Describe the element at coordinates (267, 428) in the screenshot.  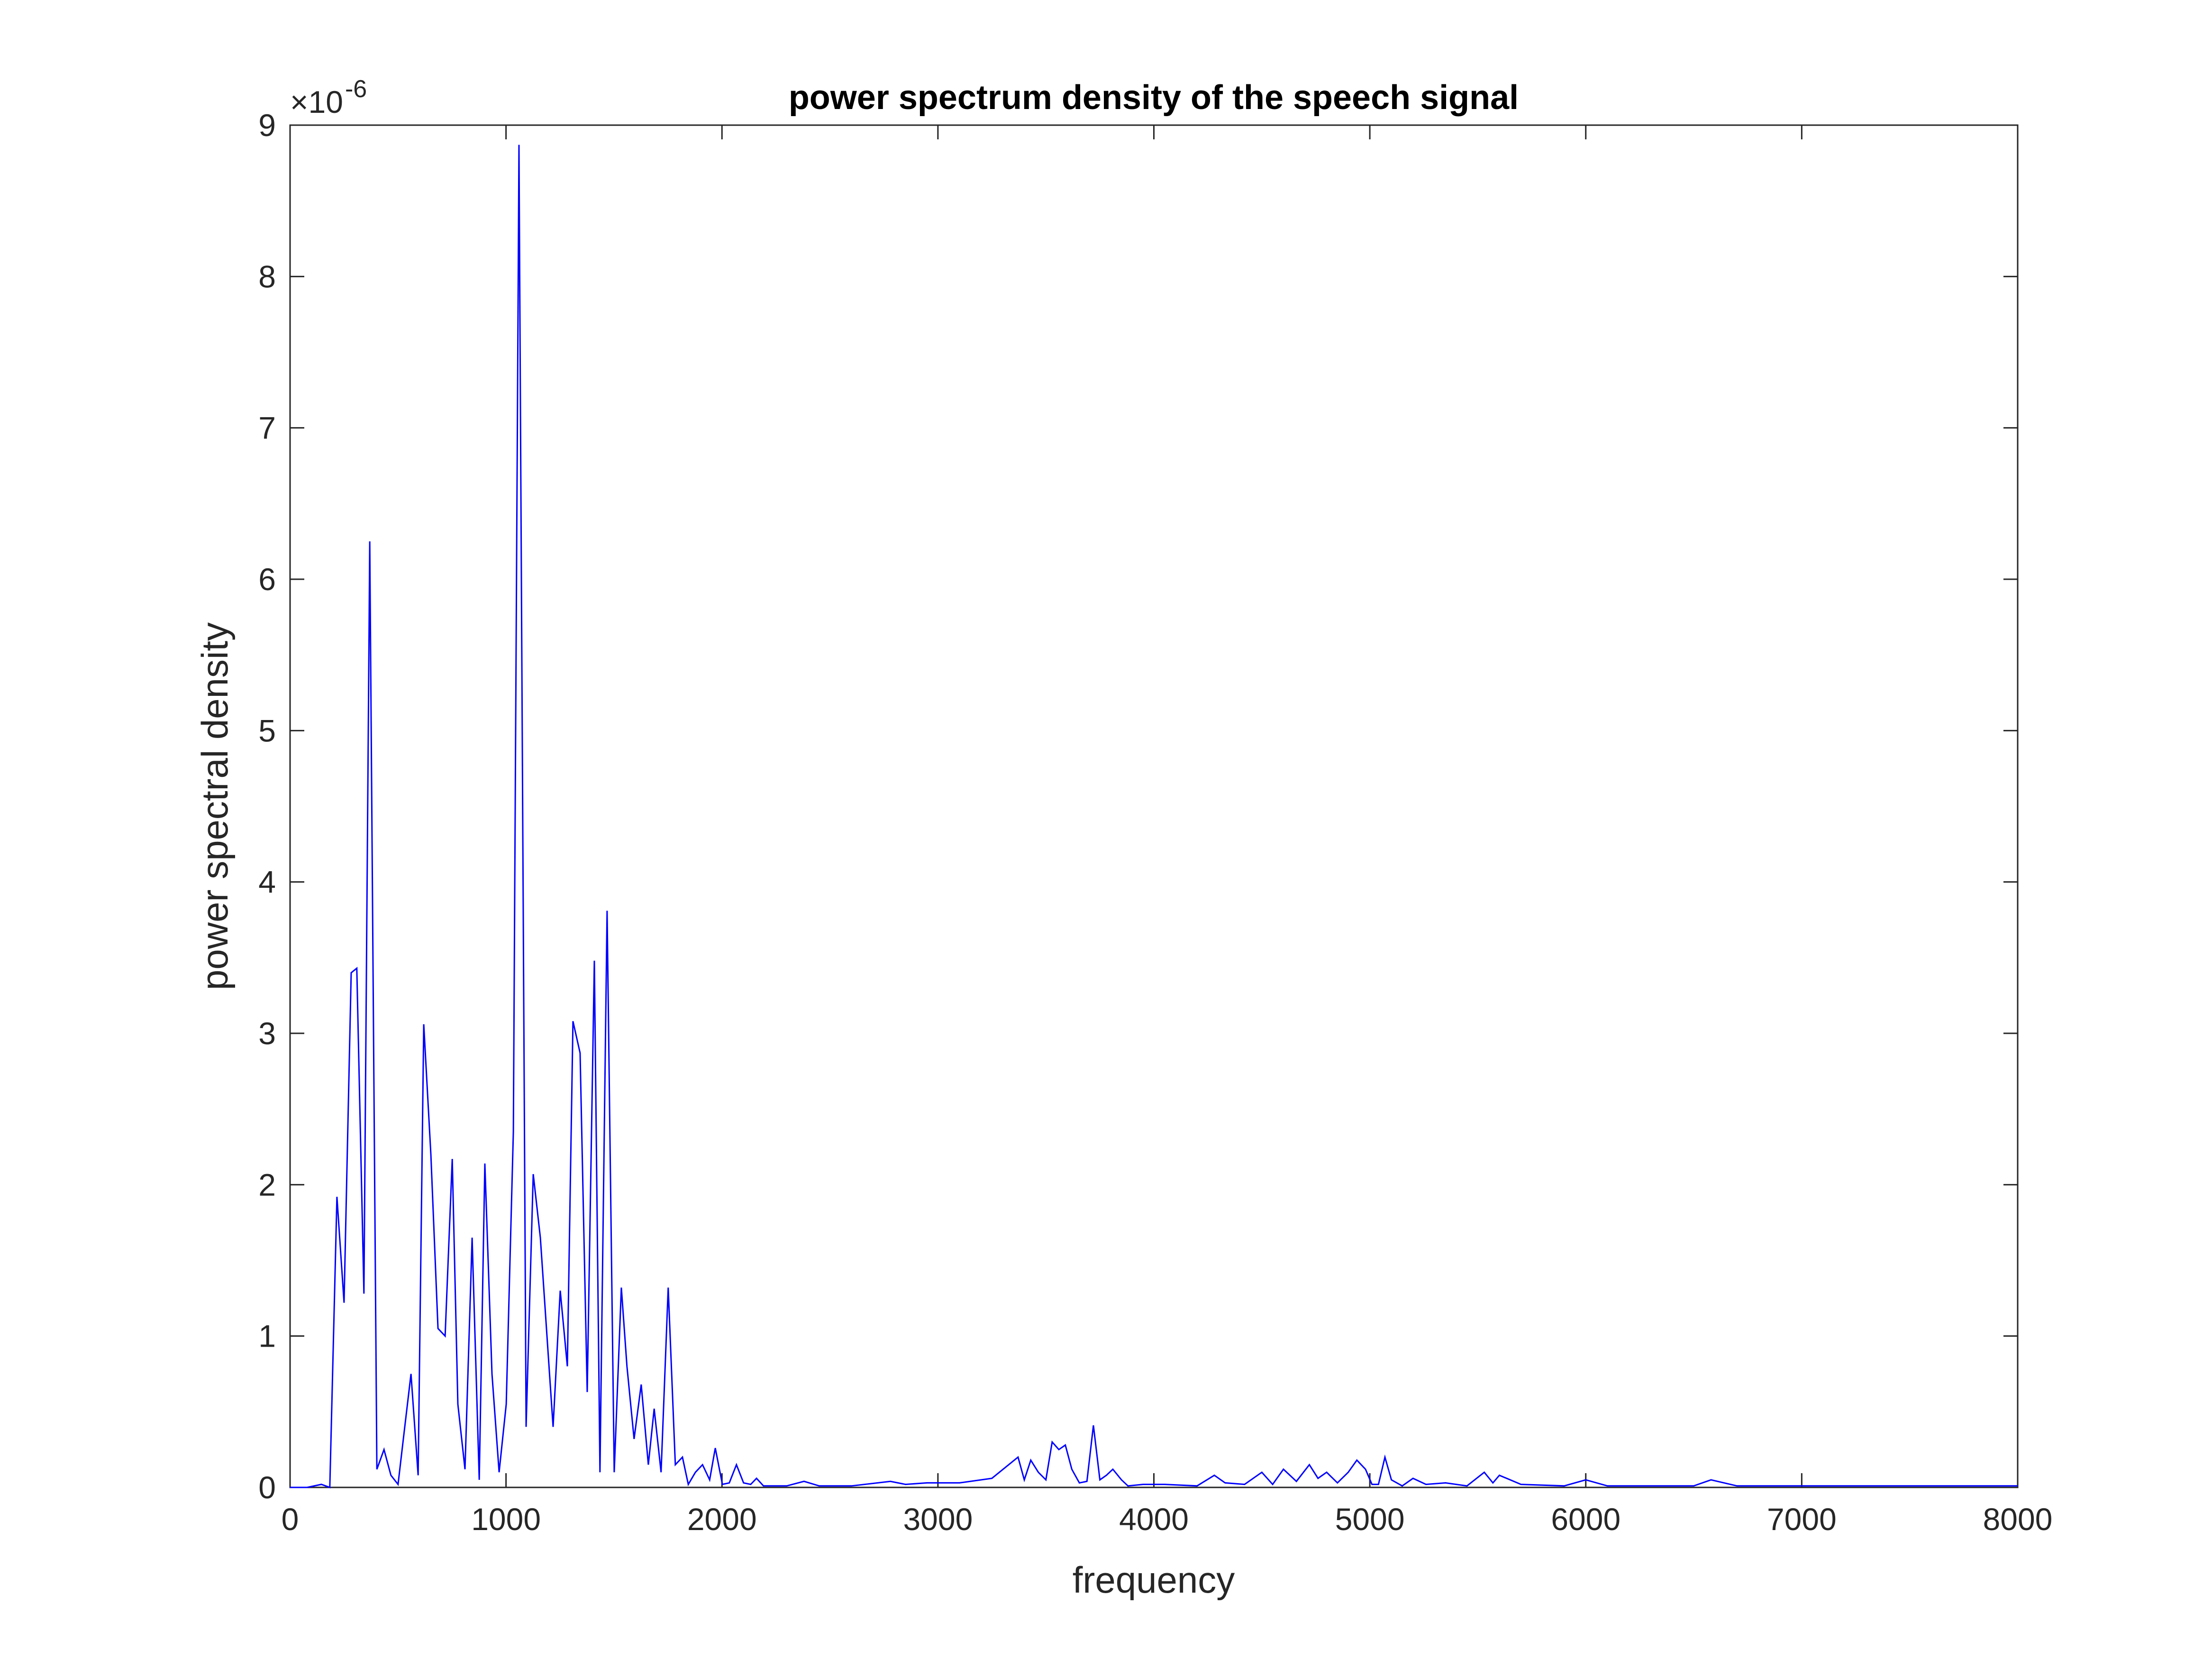
I see `y-tick-label: 7` at that location.